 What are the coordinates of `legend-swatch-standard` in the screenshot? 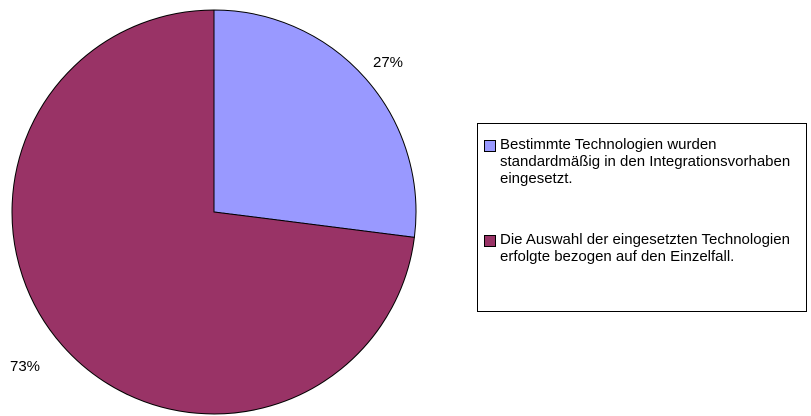 It's located at (490, 146).